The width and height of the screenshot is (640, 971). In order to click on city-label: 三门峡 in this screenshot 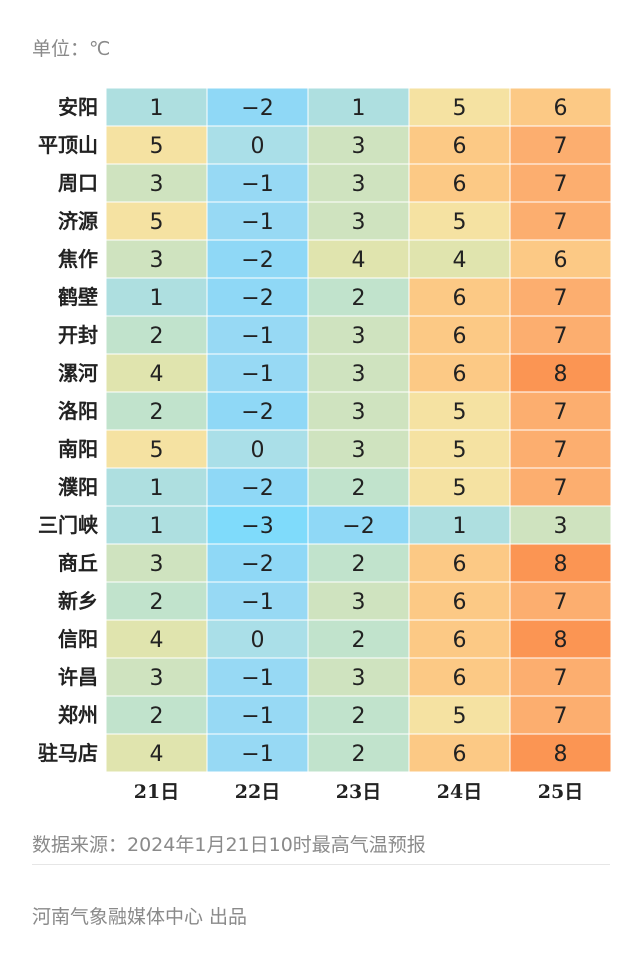, I will do `click(68, 525)`.